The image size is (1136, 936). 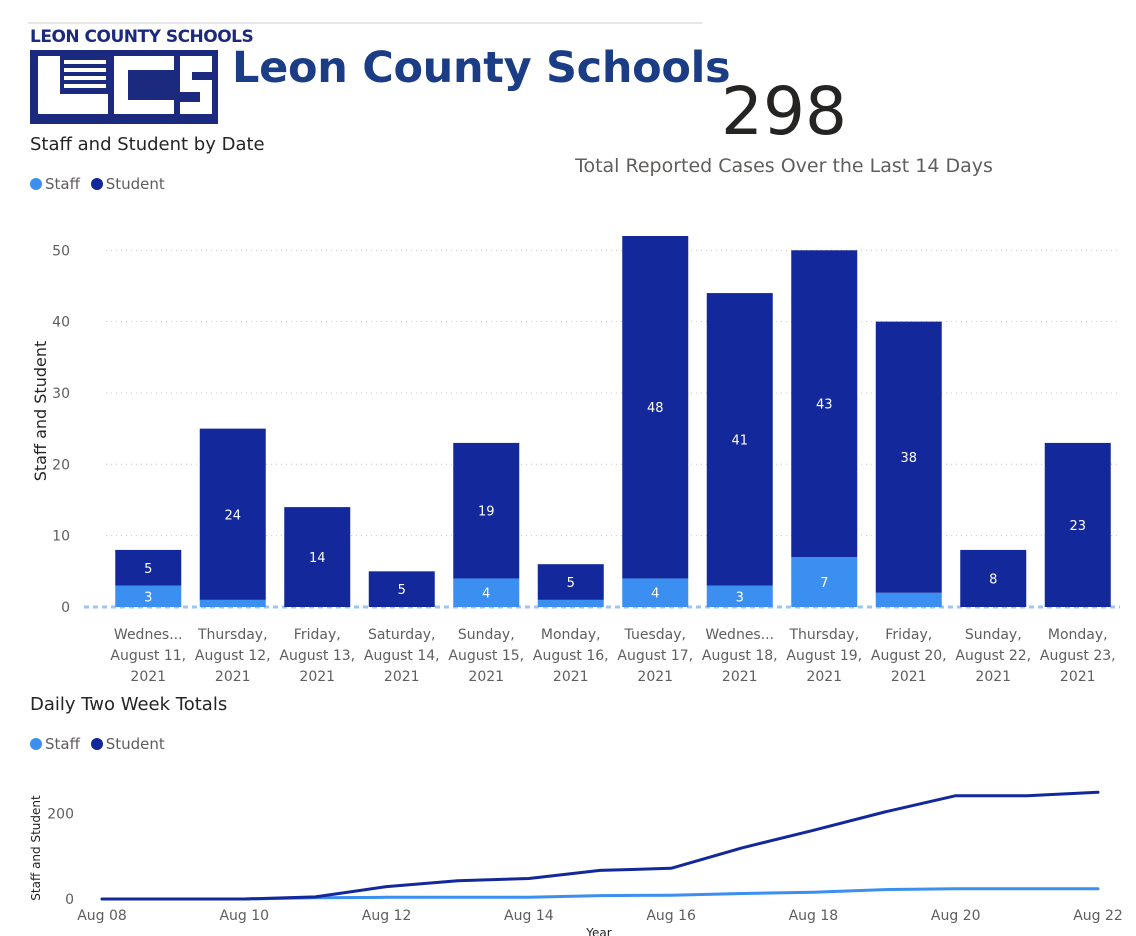 What do you see at coordinates (993, 656) in the screenshot?
I see `bar-x-tick-label: August 22,` at bounding box center [993, 656].